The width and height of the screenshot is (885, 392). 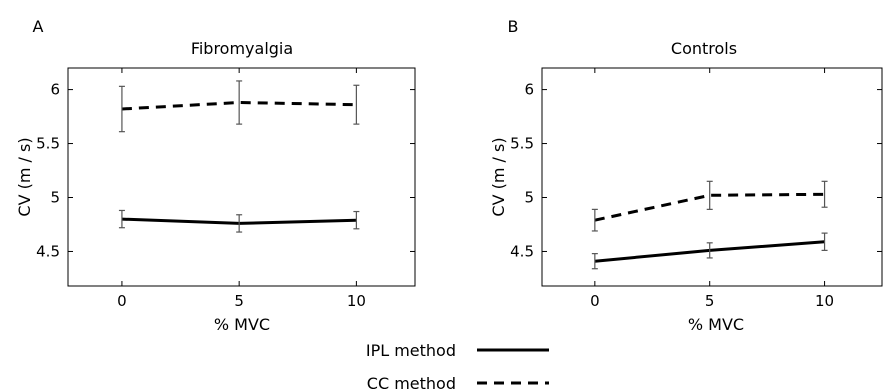 What do you see at coordinates (411, 383) in the screenshot?
I see `legend-label: CC method` at bounding box center [411, 383].